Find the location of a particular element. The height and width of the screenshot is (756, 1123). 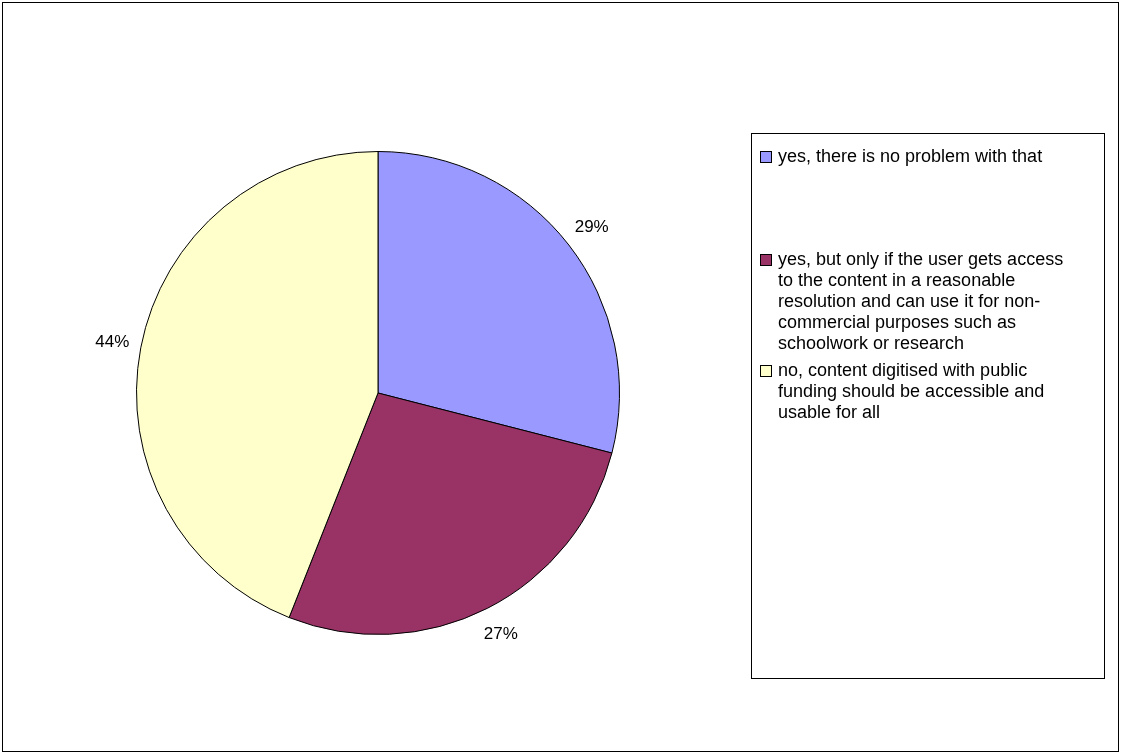

legend-label: yes, there is no problem with that is located at coordinates (910, 156).